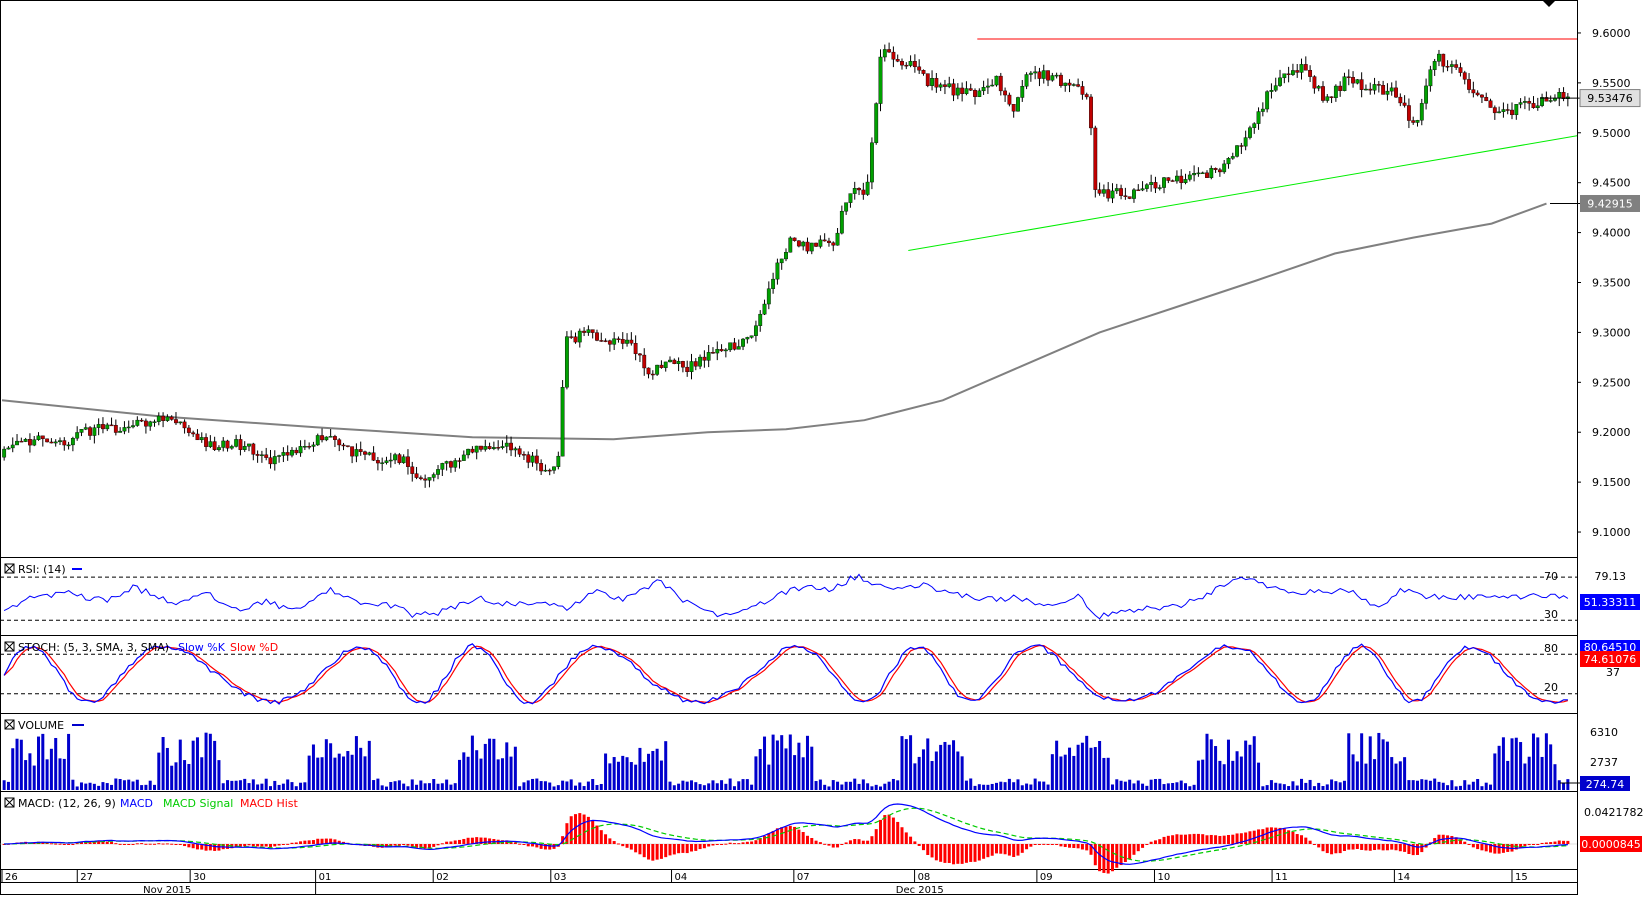 Image resolution: width=1651 pixels, height=900 pixels. What do you see at coordinates (788, 674) in the screenshot?
I see `stoch-panel` at bounding box center [788, 674].